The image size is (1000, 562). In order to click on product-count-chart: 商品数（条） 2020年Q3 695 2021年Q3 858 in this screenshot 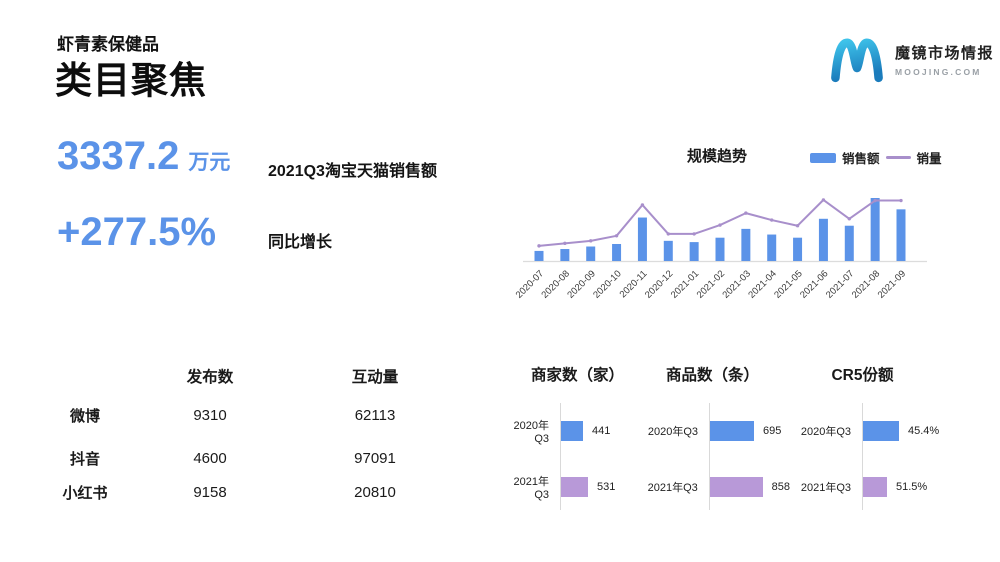, I will do `click(715, 437)`.